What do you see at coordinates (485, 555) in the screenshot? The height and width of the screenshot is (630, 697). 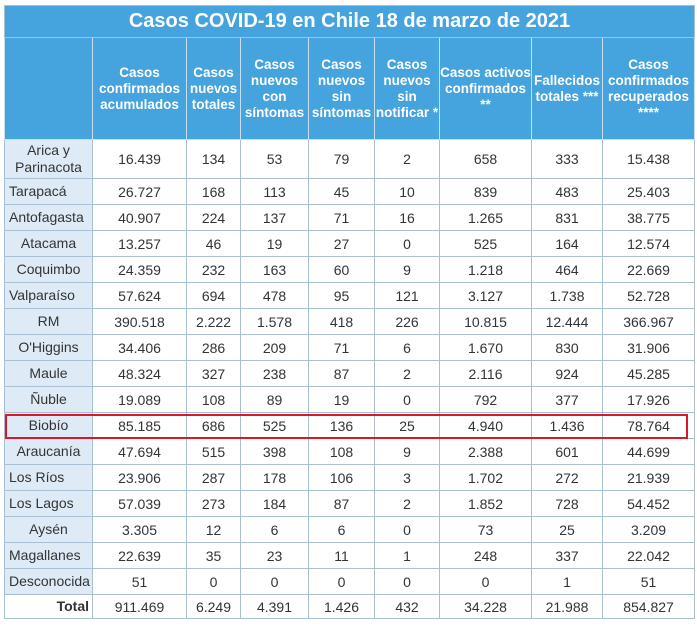 I see `cell-value: 248` at bounding box center [485, 555].